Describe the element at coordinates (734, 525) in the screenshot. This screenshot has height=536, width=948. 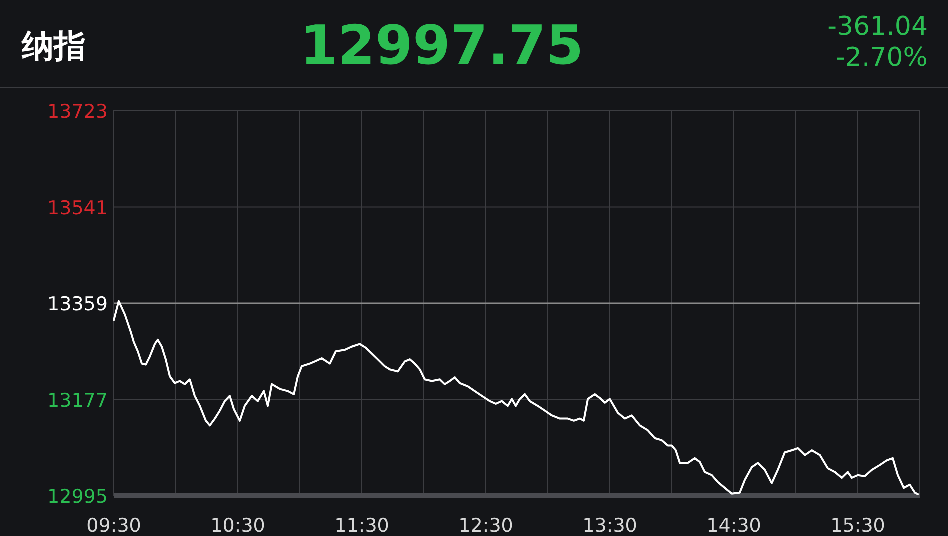
I see `x-tick-label: 14:30` at that location.